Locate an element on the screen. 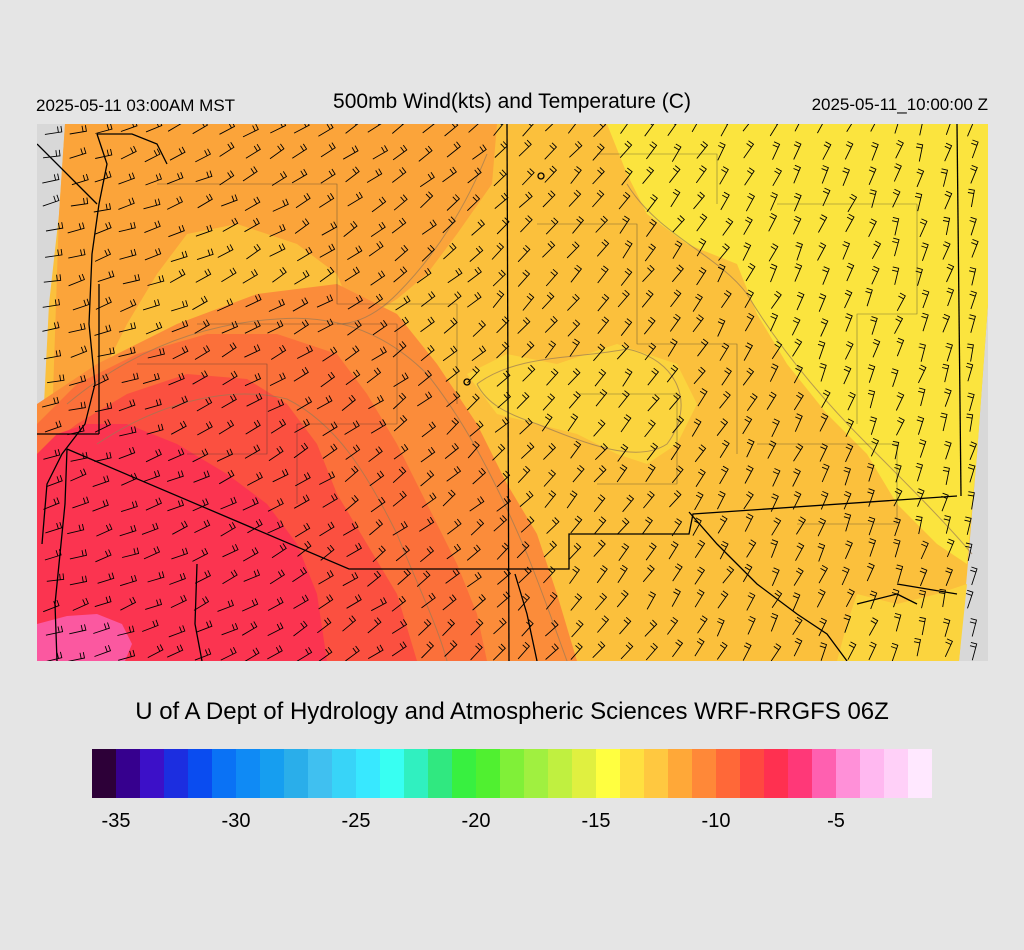 Image resolution: width=1024 pixels, height=950 pixels. valid-time-label: 2025-05-11_10:00:00 Z is located at coordinates (899, 104).